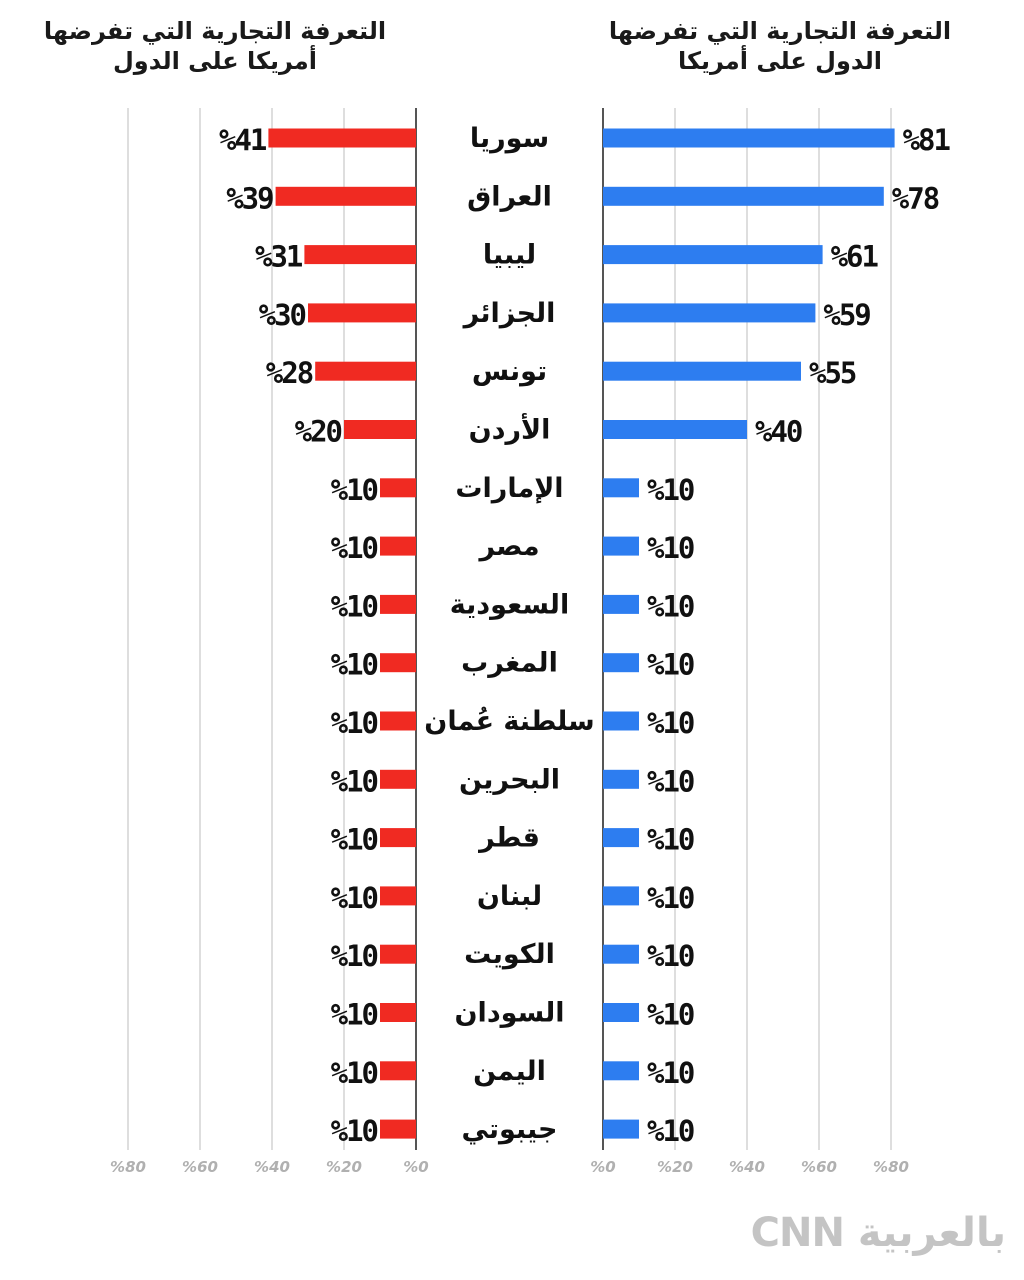 The height and width of the screenshot is (1280, 1024). I want to click on left-bar-label: %39, so click(249, 198).